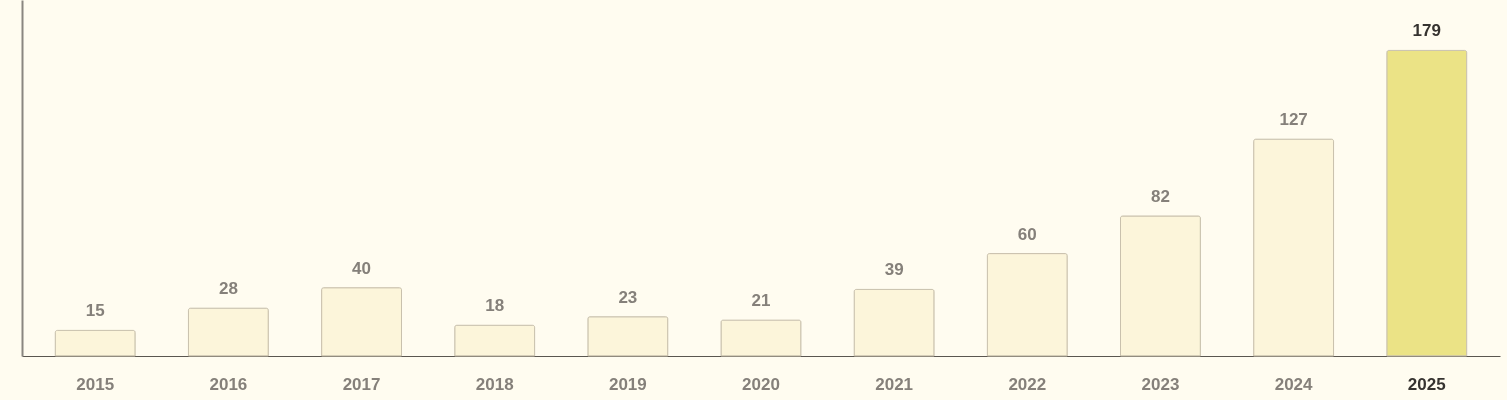  Describe the element at coordinates (1426, 31) in the screenshot. I see `data-label: 179` at that location.